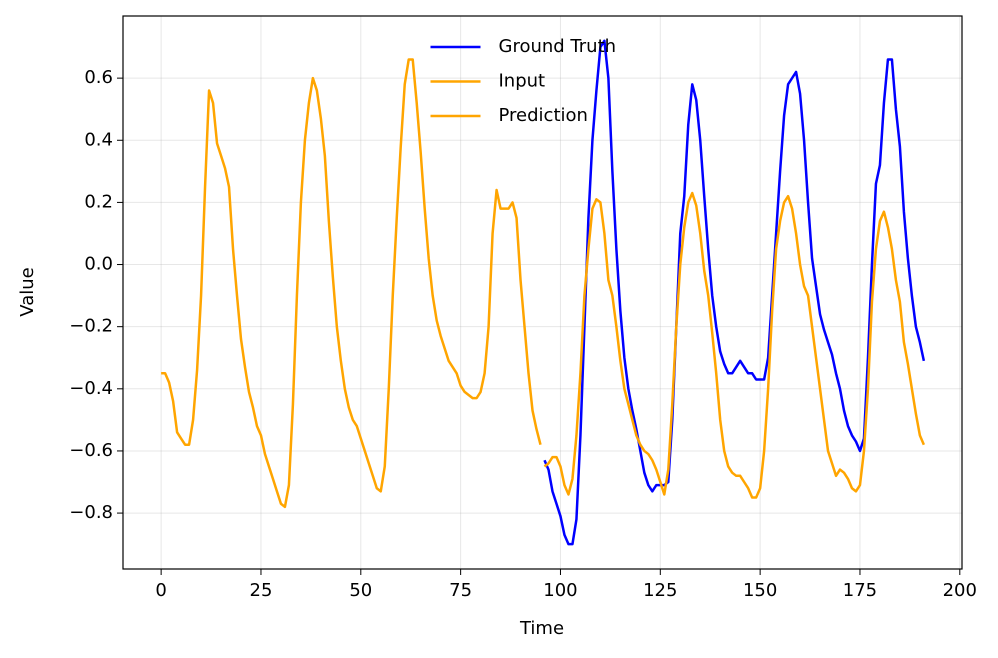 This screenshot has width=998, height=658. Describe the element at coordinates (91, 512) in the screenshot. I see `y-tick-label: −0.8` at that location.